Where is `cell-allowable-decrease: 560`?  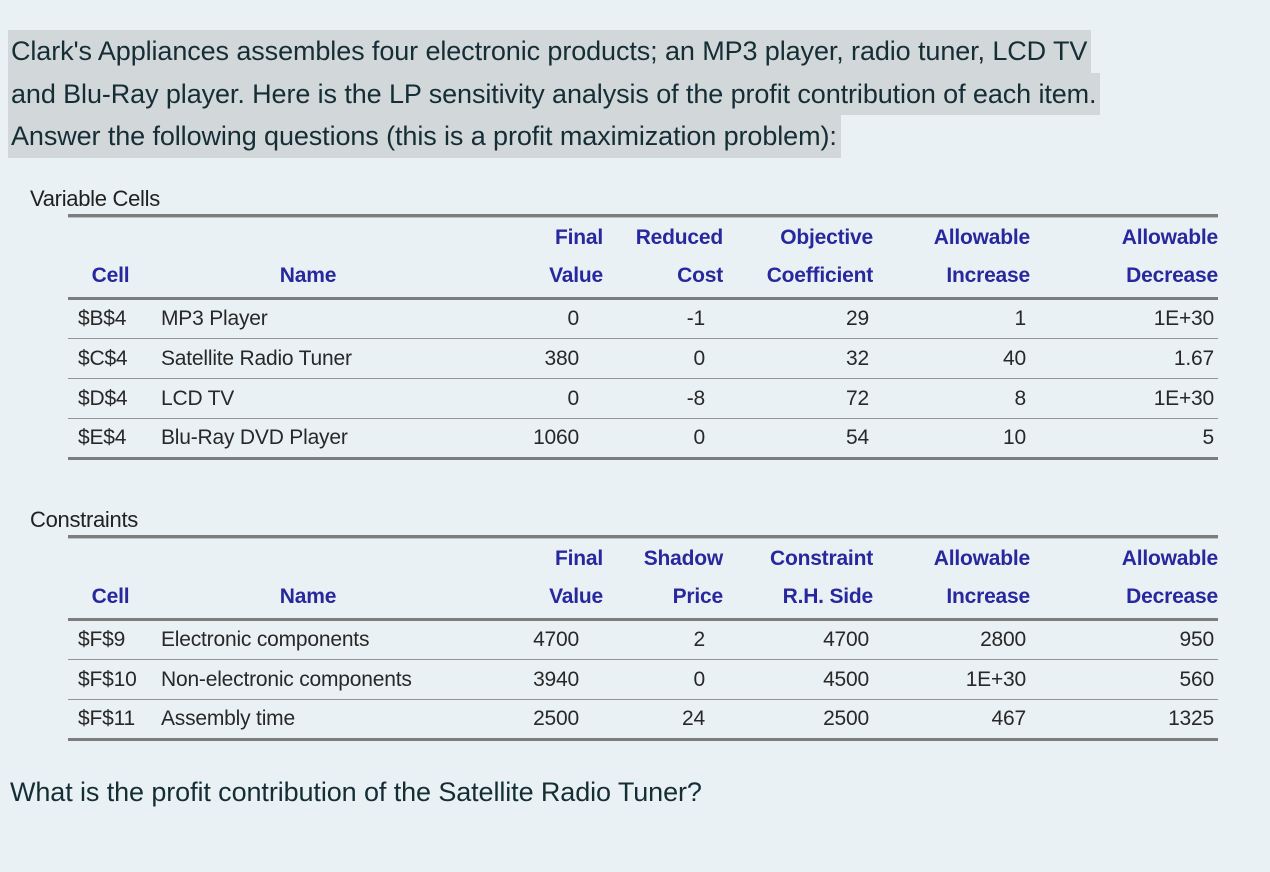 cell-allowable-decrease: 560 is located at coordinates (1124, 679).